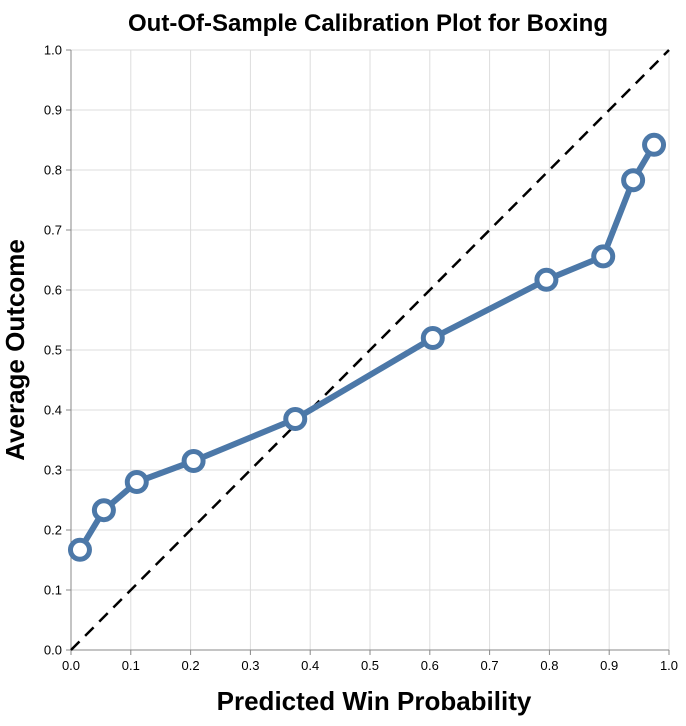 The height and width of the screenshot is (726, 686). Describe the element at coordinates (15, 350) in the screenshot. I see `y-axis-title: Average Outcome` at that location.